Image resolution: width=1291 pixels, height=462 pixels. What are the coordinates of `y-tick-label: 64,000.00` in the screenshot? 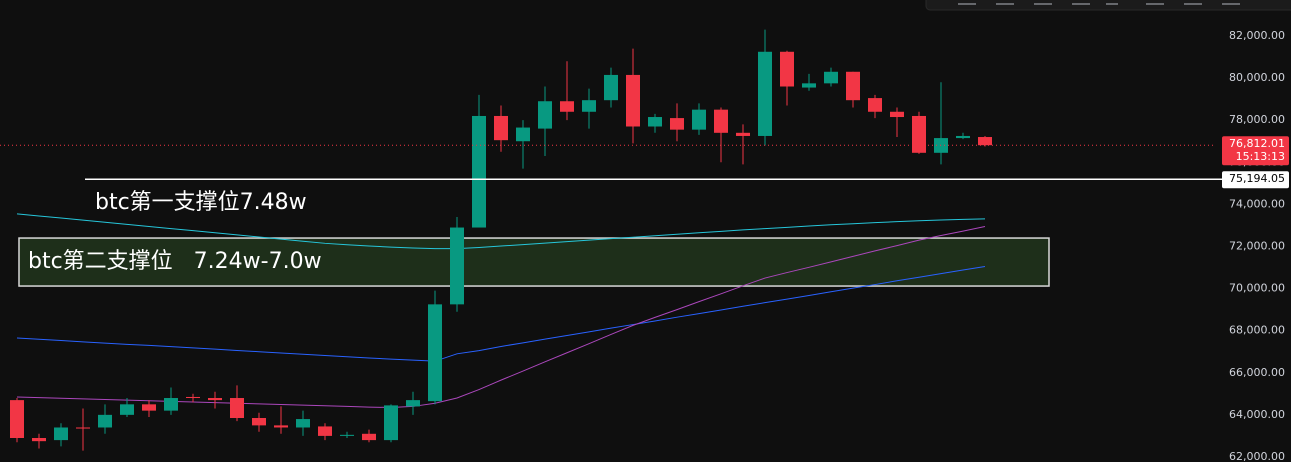 It's located at (1257, 414).